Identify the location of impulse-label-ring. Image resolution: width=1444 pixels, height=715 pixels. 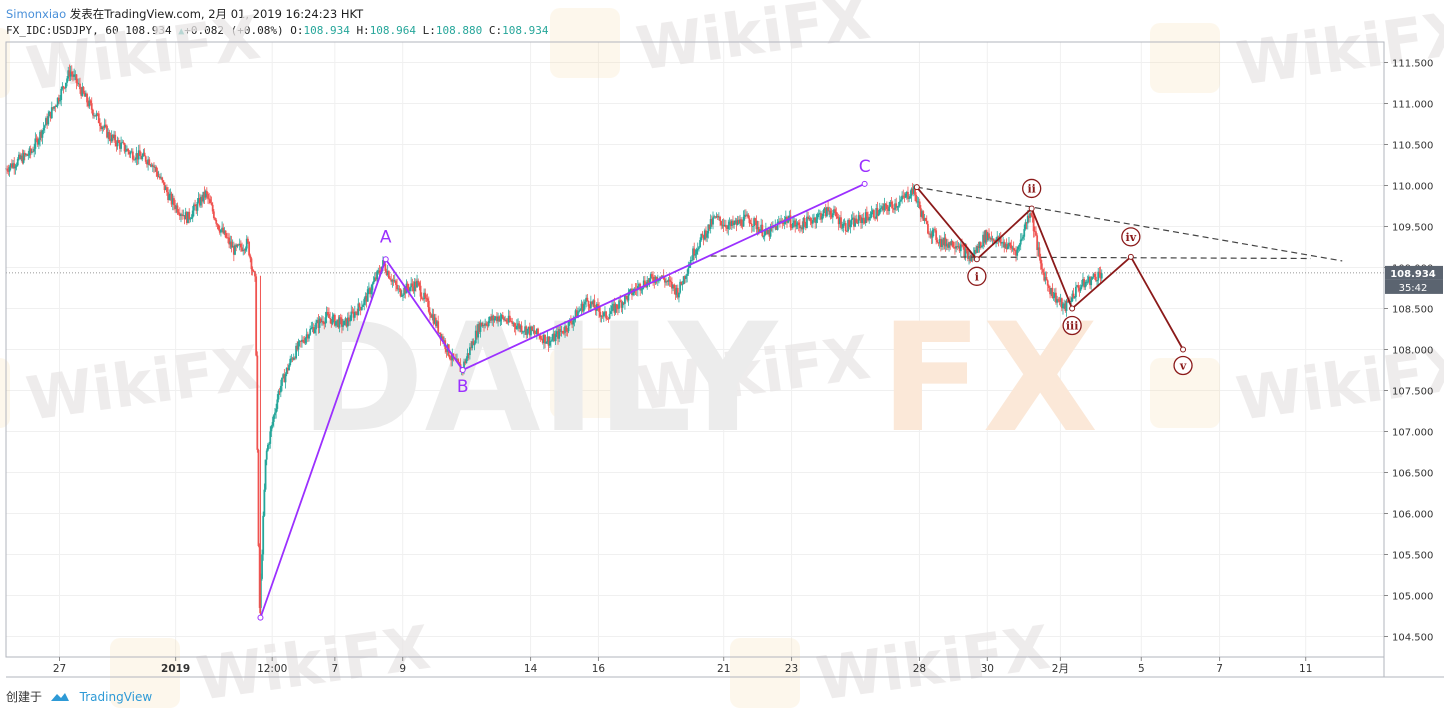
(1032, 188).